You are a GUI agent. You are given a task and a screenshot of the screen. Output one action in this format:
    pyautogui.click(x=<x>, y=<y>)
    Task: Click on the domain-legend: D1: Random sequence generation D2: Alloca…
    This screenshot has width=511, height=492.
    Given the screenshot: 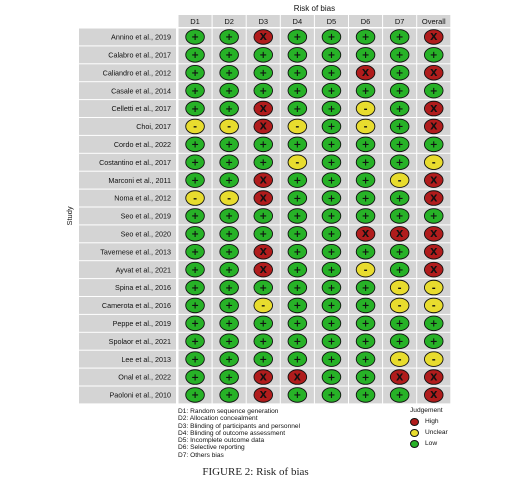 What is the action you would take?
    pyautogui.click(x=239, y=433)
    